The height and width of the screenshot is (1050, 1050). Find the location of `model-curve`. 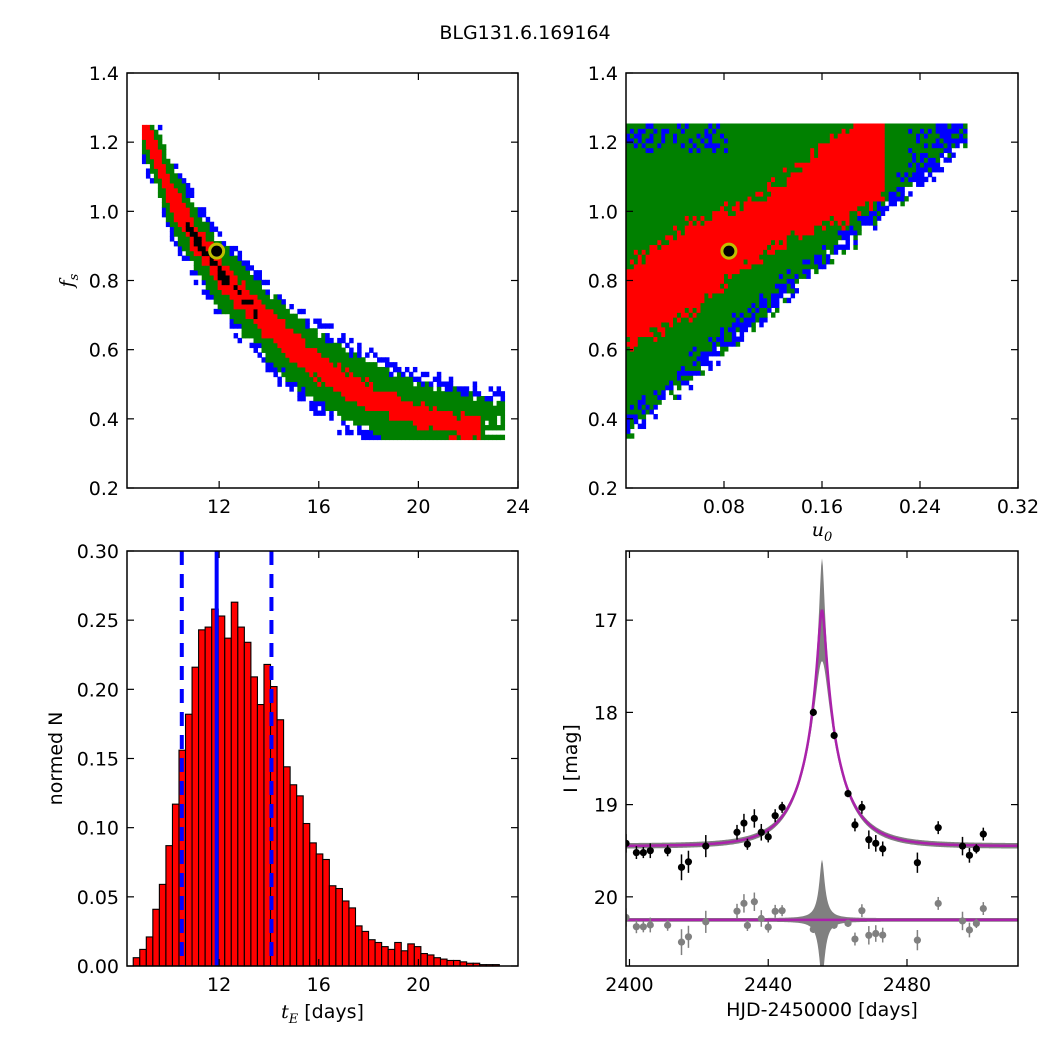

model-curve is located at coordinates (822, 728).